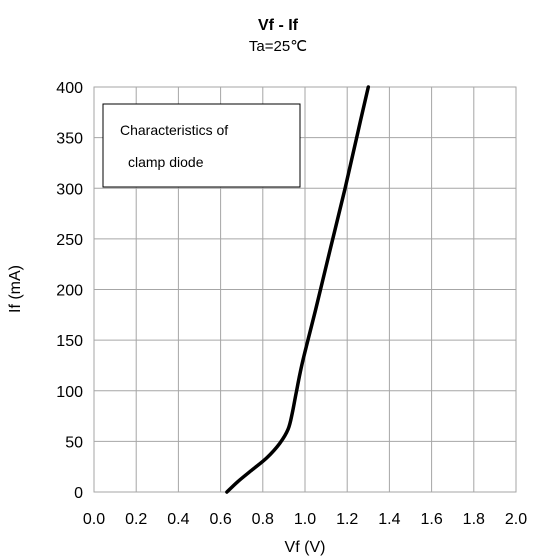  What do you see at coordinates (389, 519) in the screenshot?
I see `x-tick-label: 1.4` at bounding box center [389, 519].